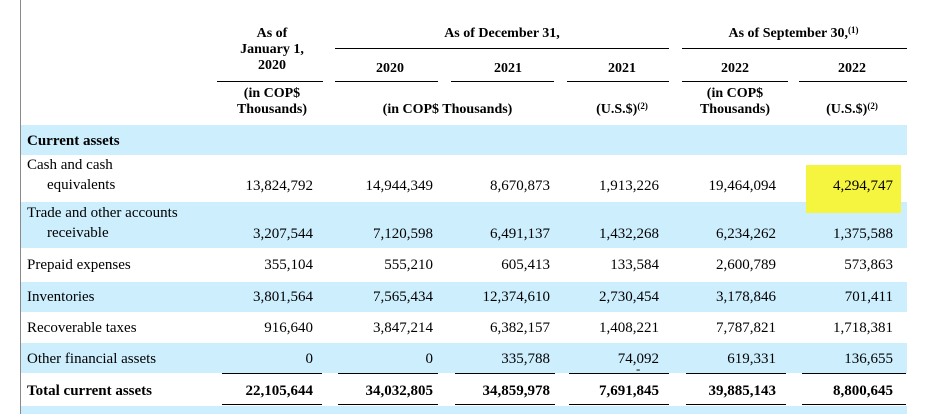 The image size is (930, 414). Describe the element at coordinates (89, 391) in the screenshot. I see `row-label-total: Total current assets` at that location.